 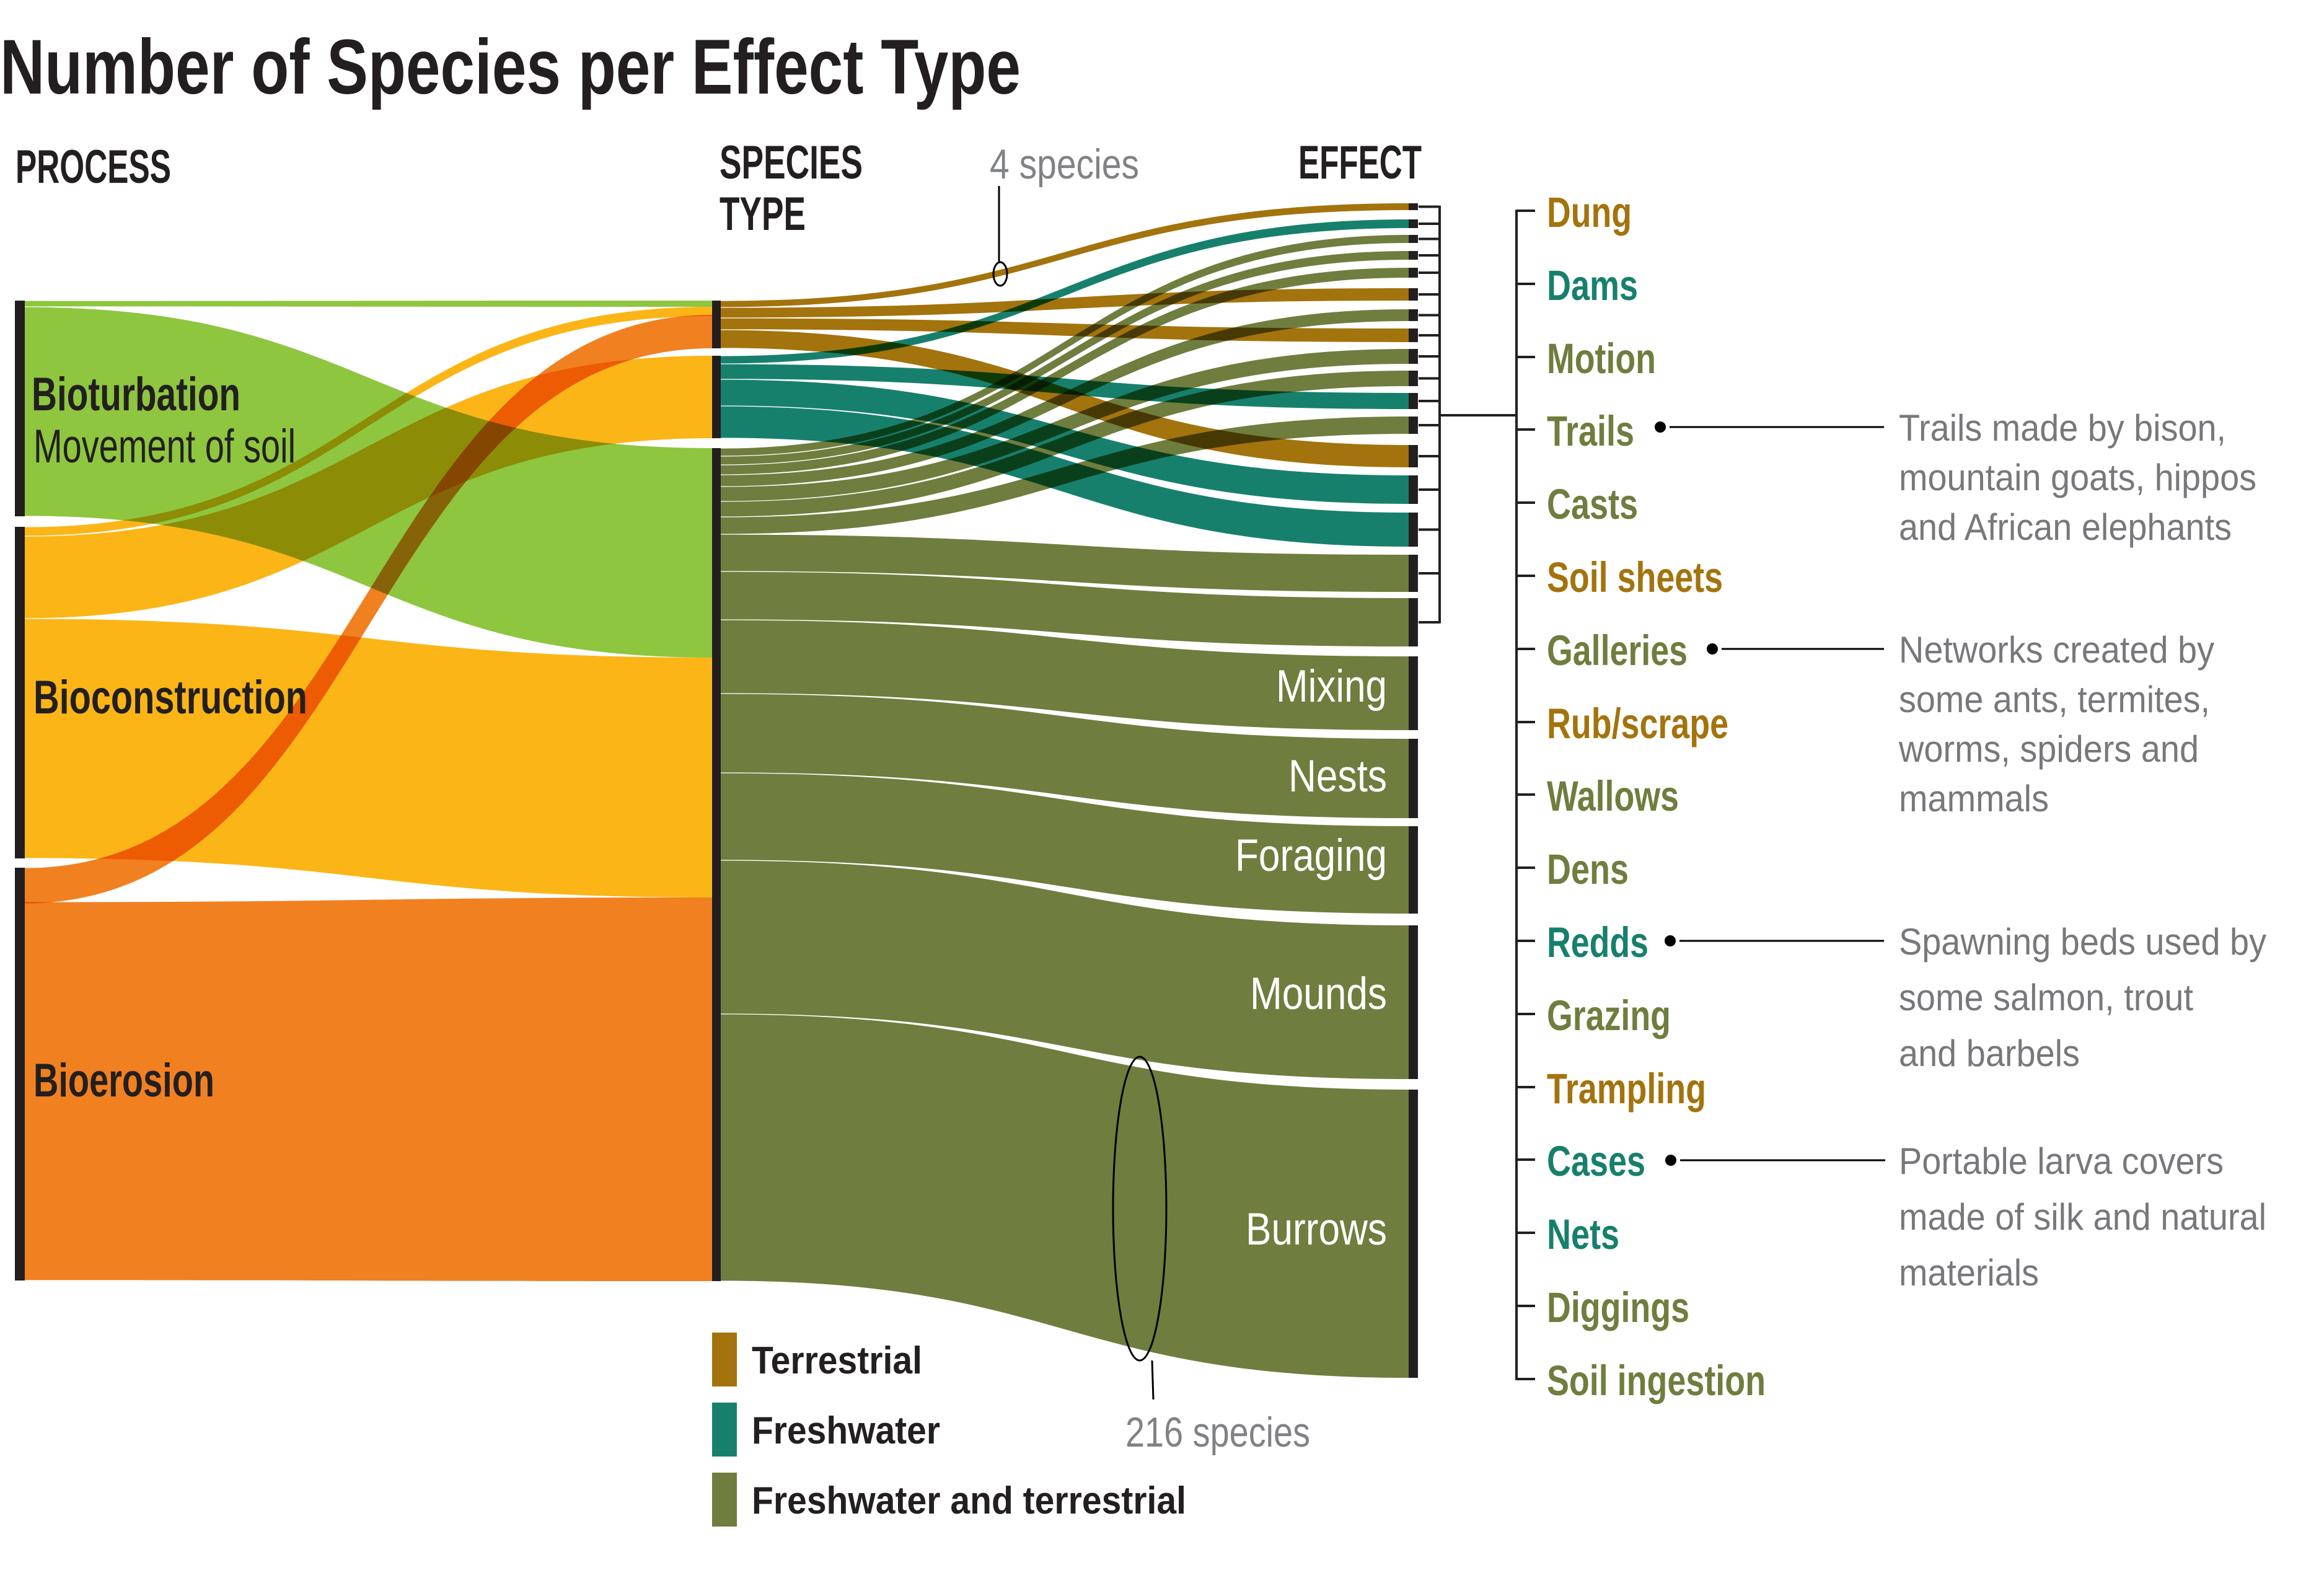 What do you see at coordinates (1638, 723) in the screenshot?
I see `svg-text: Rub/scrape` at bounding box center [1638, 723].